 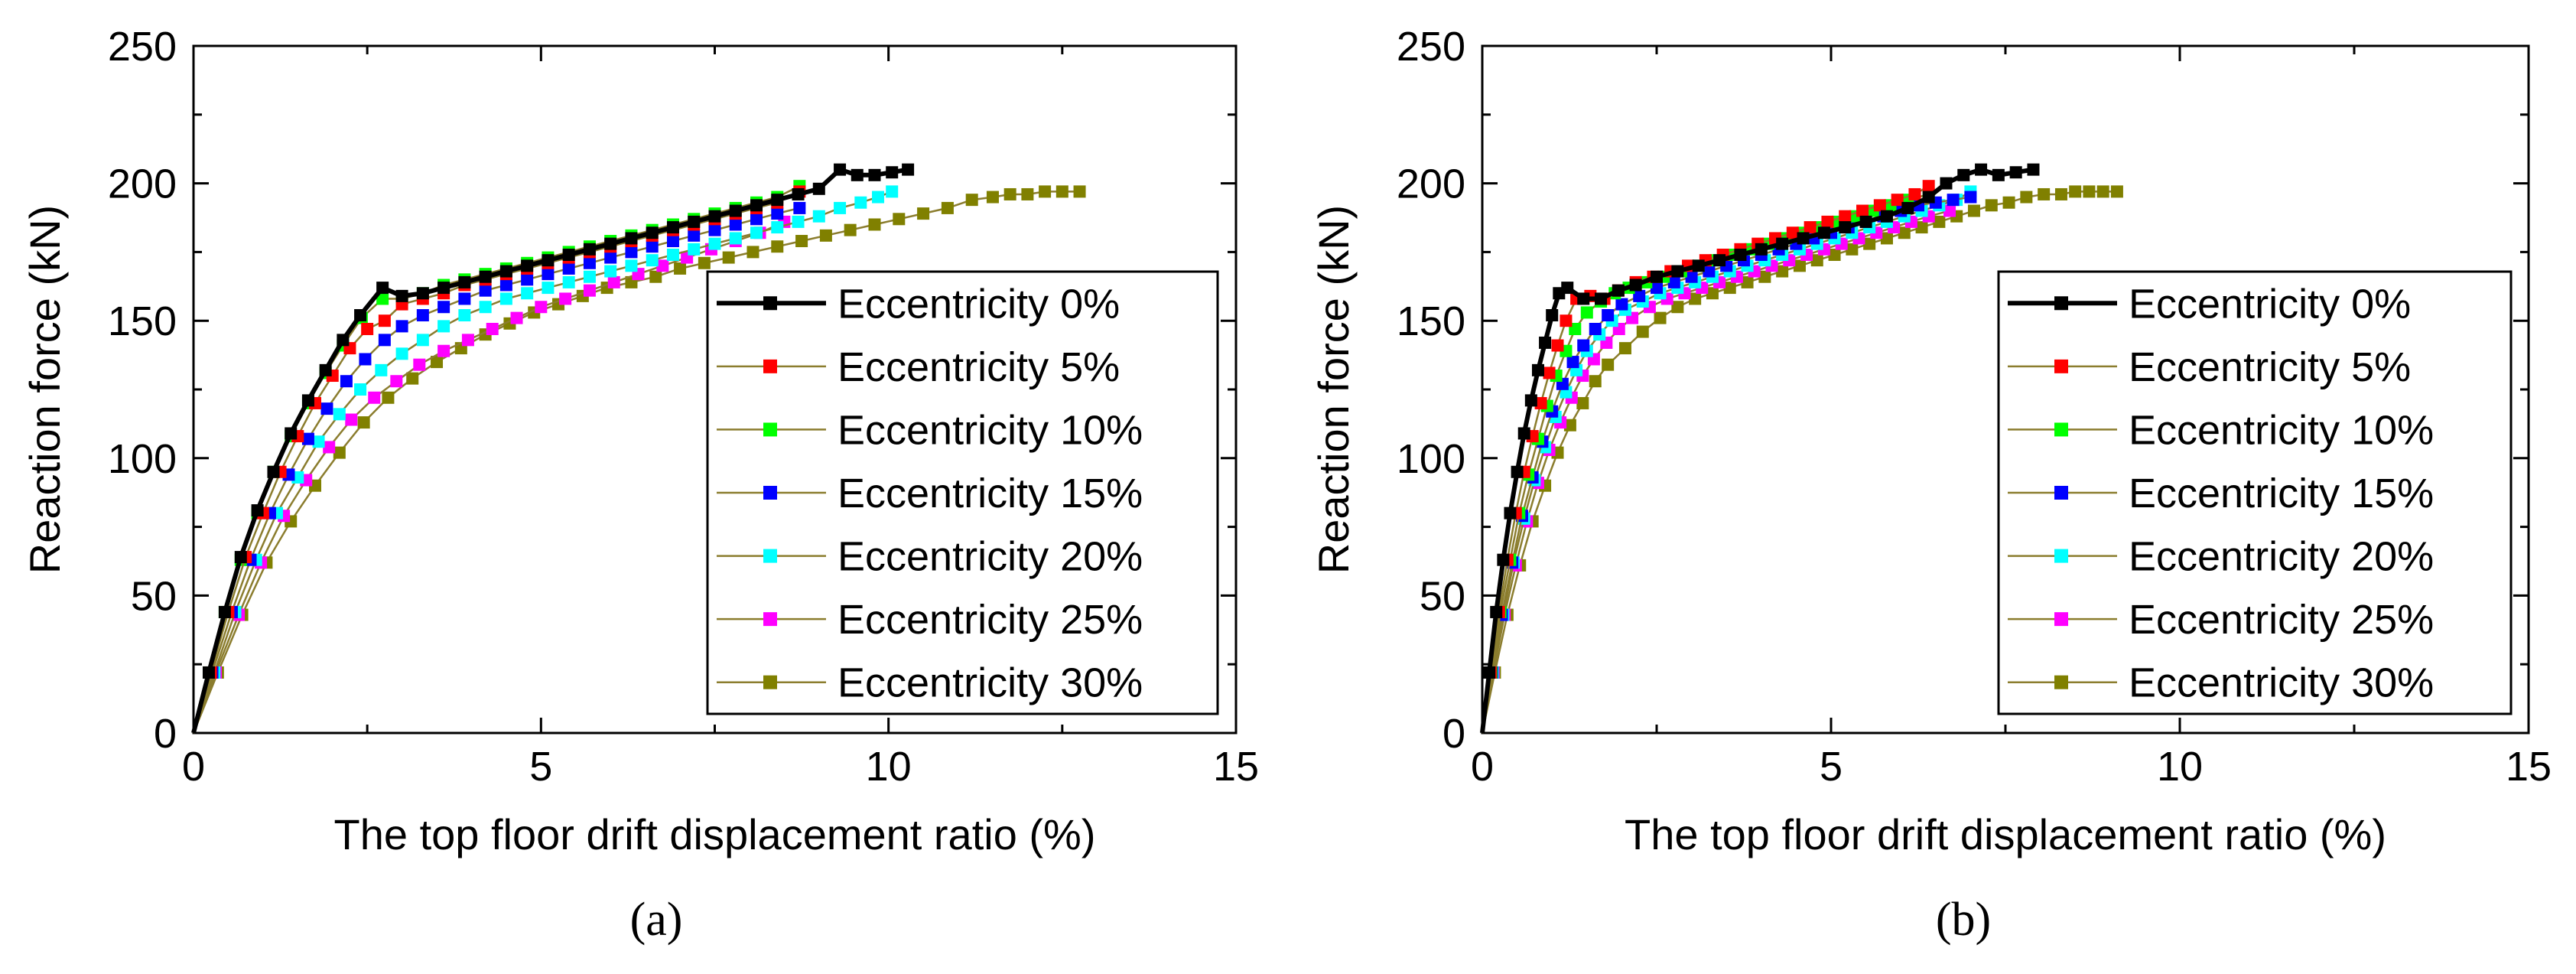 I want to click on legend-item: Eccentricity 5%, so click(x=918, y=367).